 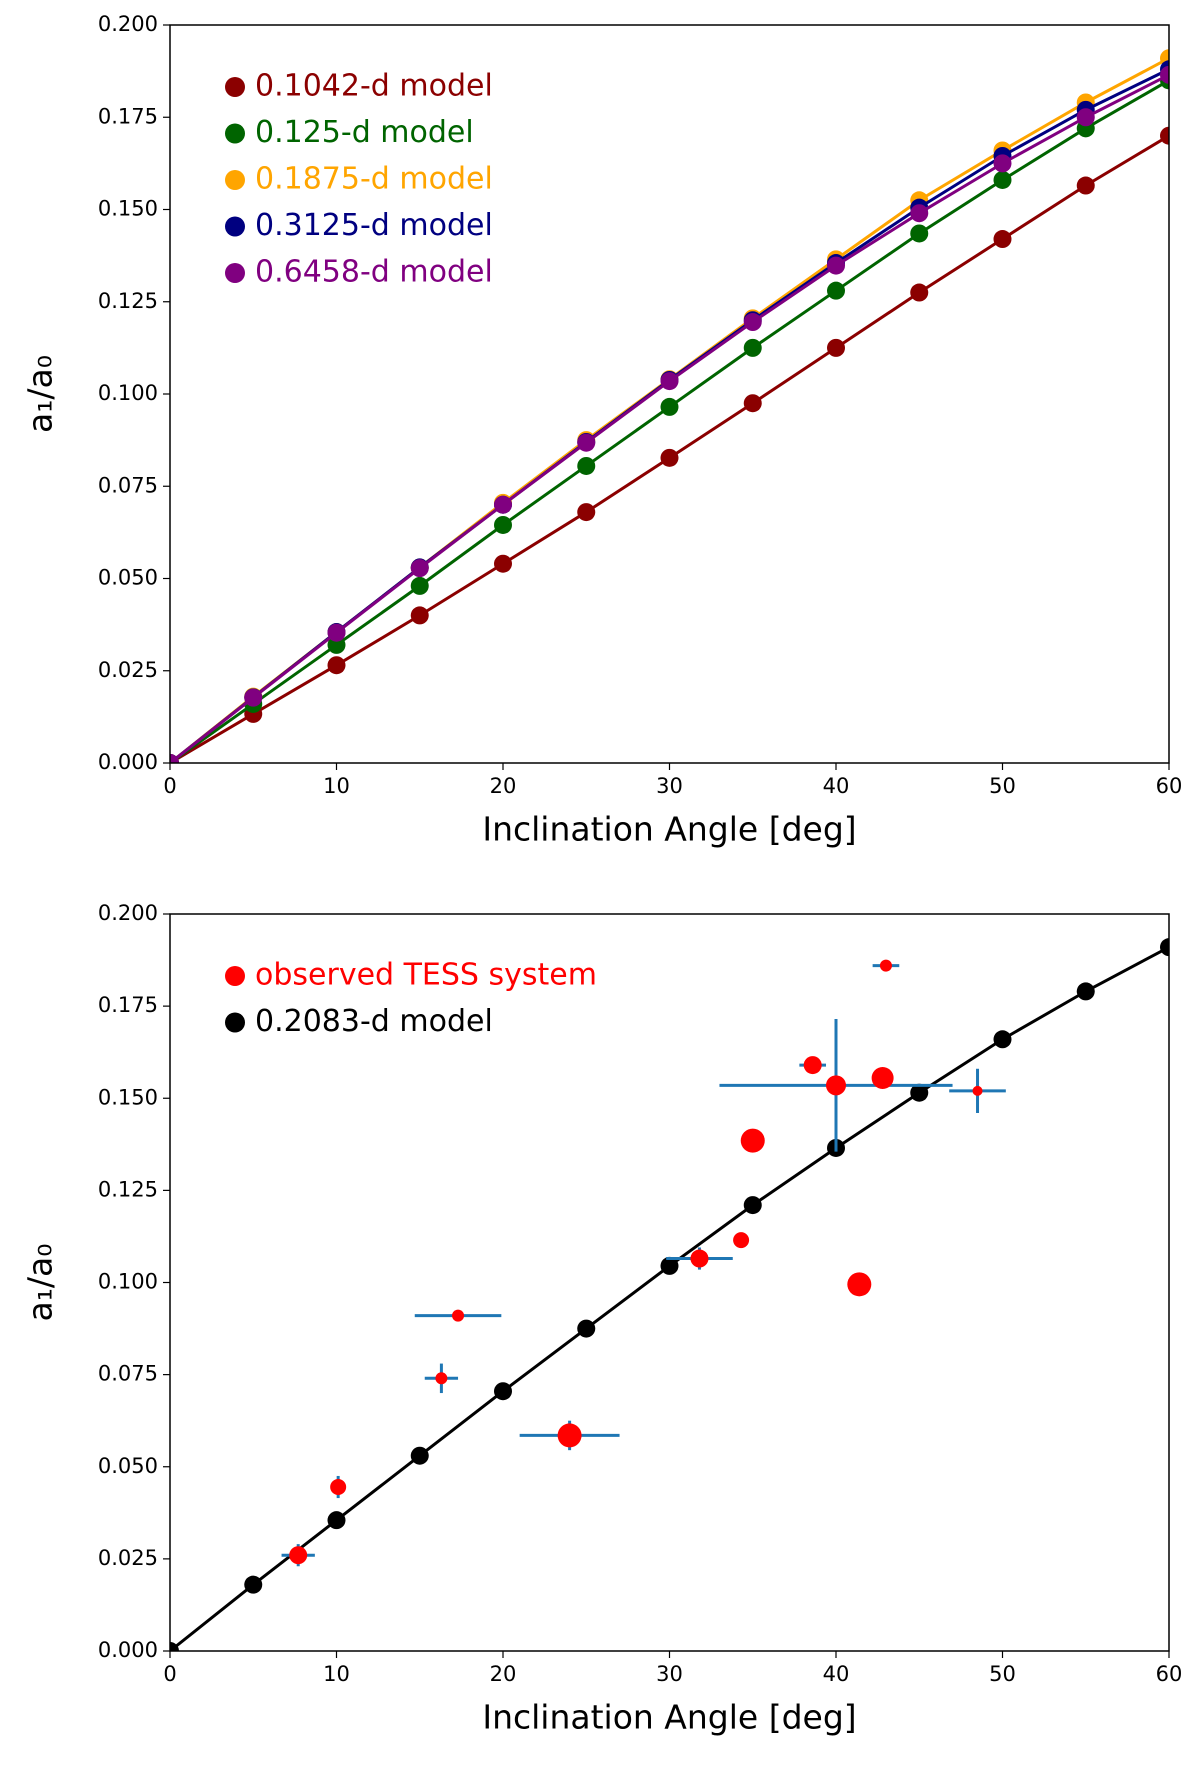 I want to click on y-tick-label: 0.200, so click(x=128, y=24).